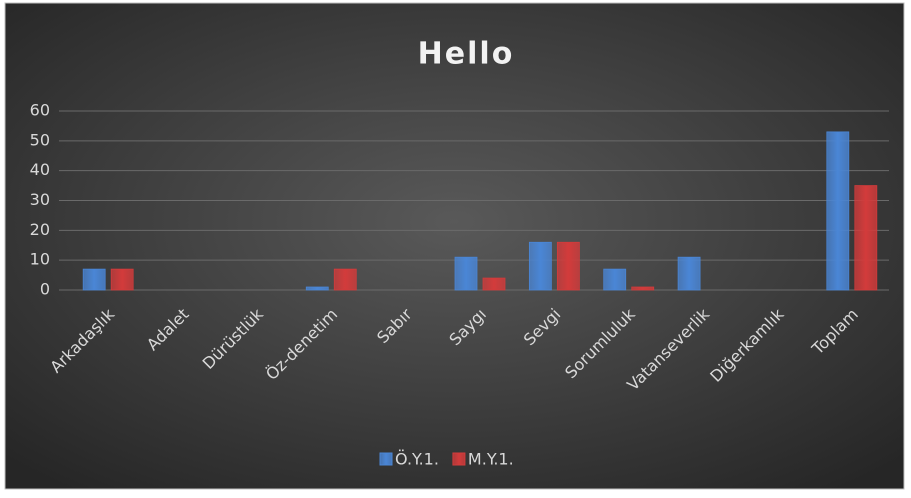  Describe the element at coordinates (417, 459) in the screenshot. I see `legend-label: Ö.Y.1.` at that location.